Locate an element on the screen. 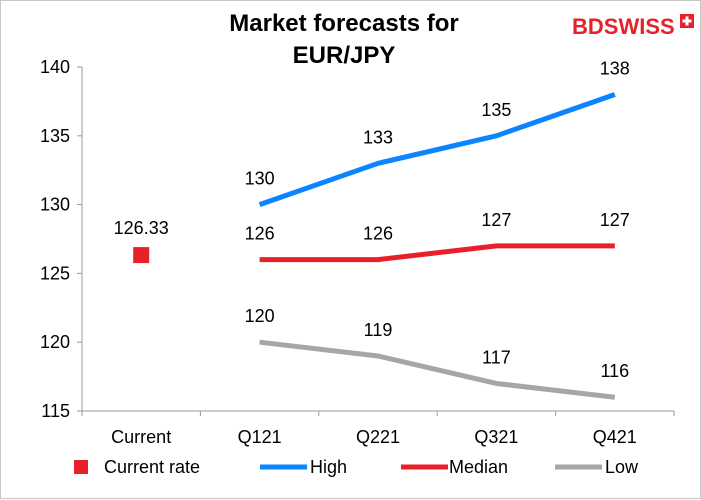 This screenshot has width=701, height=500. high-data-label: 130 is located at coordinates (260, 179).